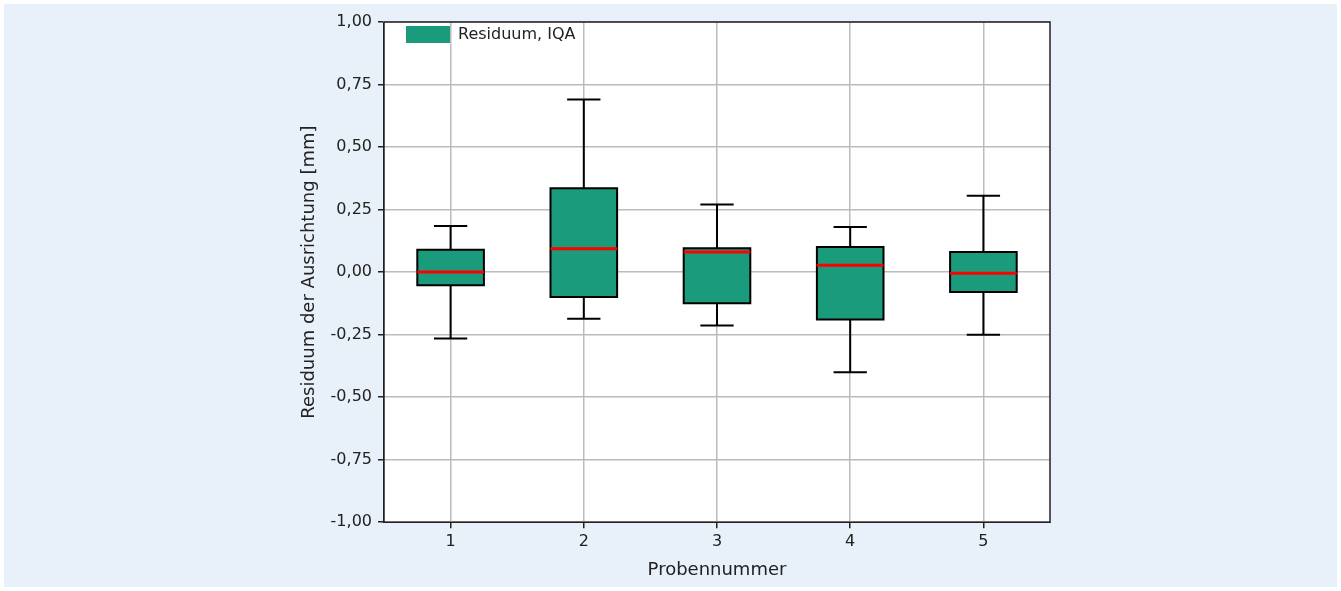 The height and width of the screenshot is (591, 1341). I want to click on x-tick-label: 3, so click(717, 540).